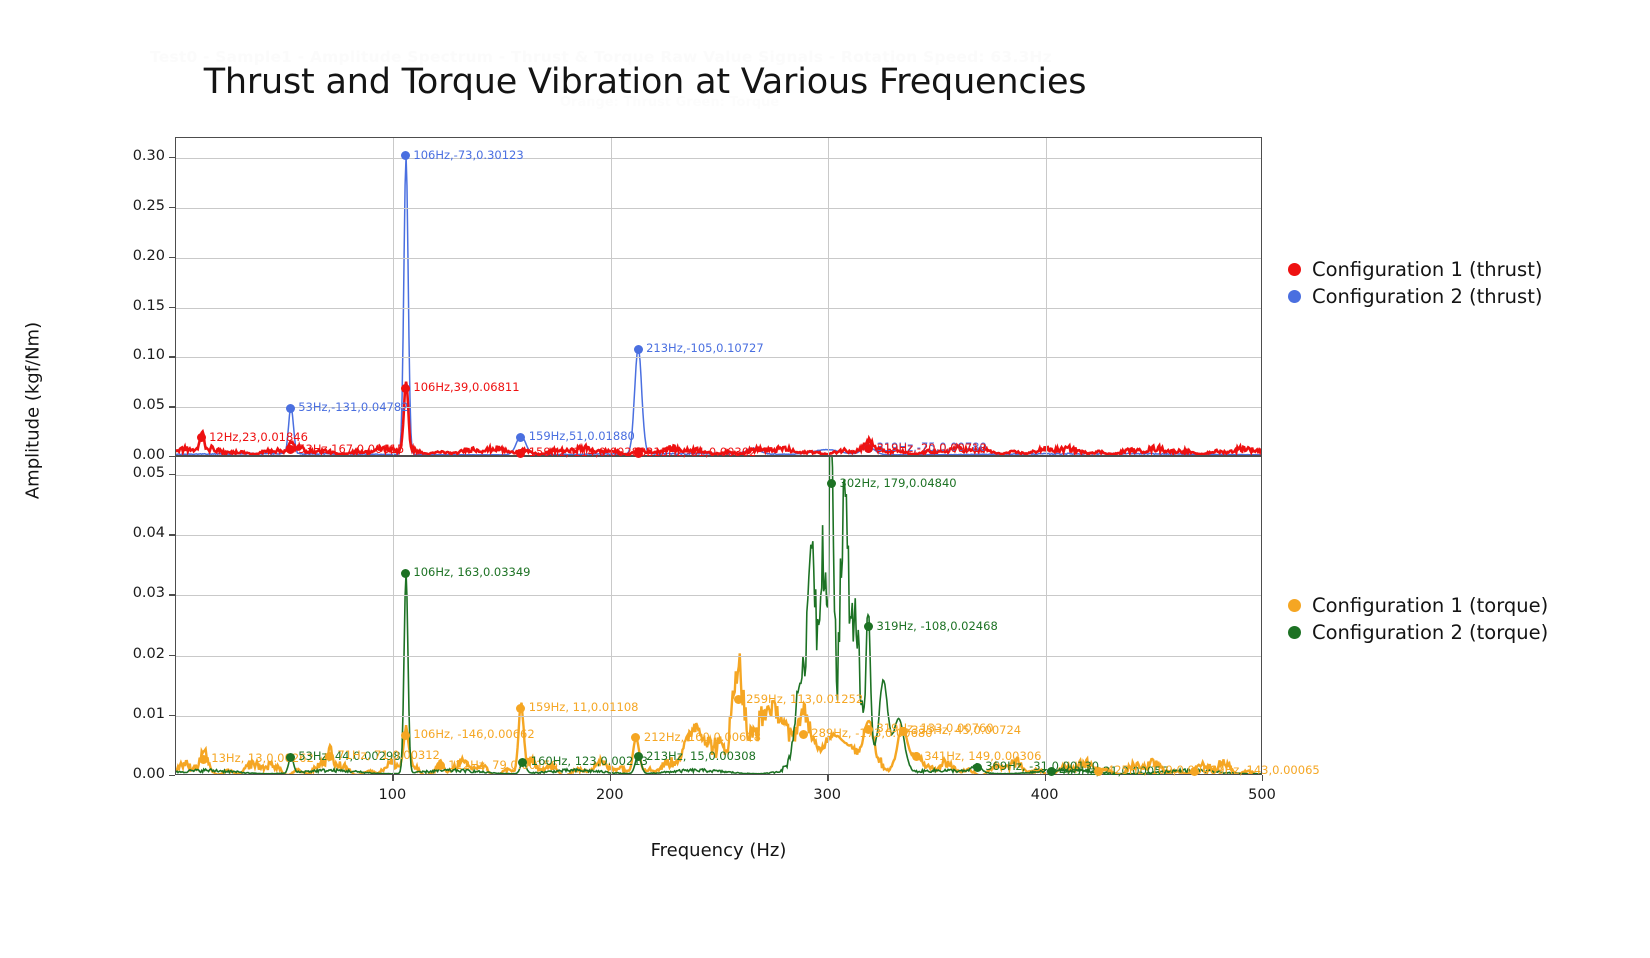  I want to click on peak-annotation: 341Hz, 149,0.00306, so click(983, 755).